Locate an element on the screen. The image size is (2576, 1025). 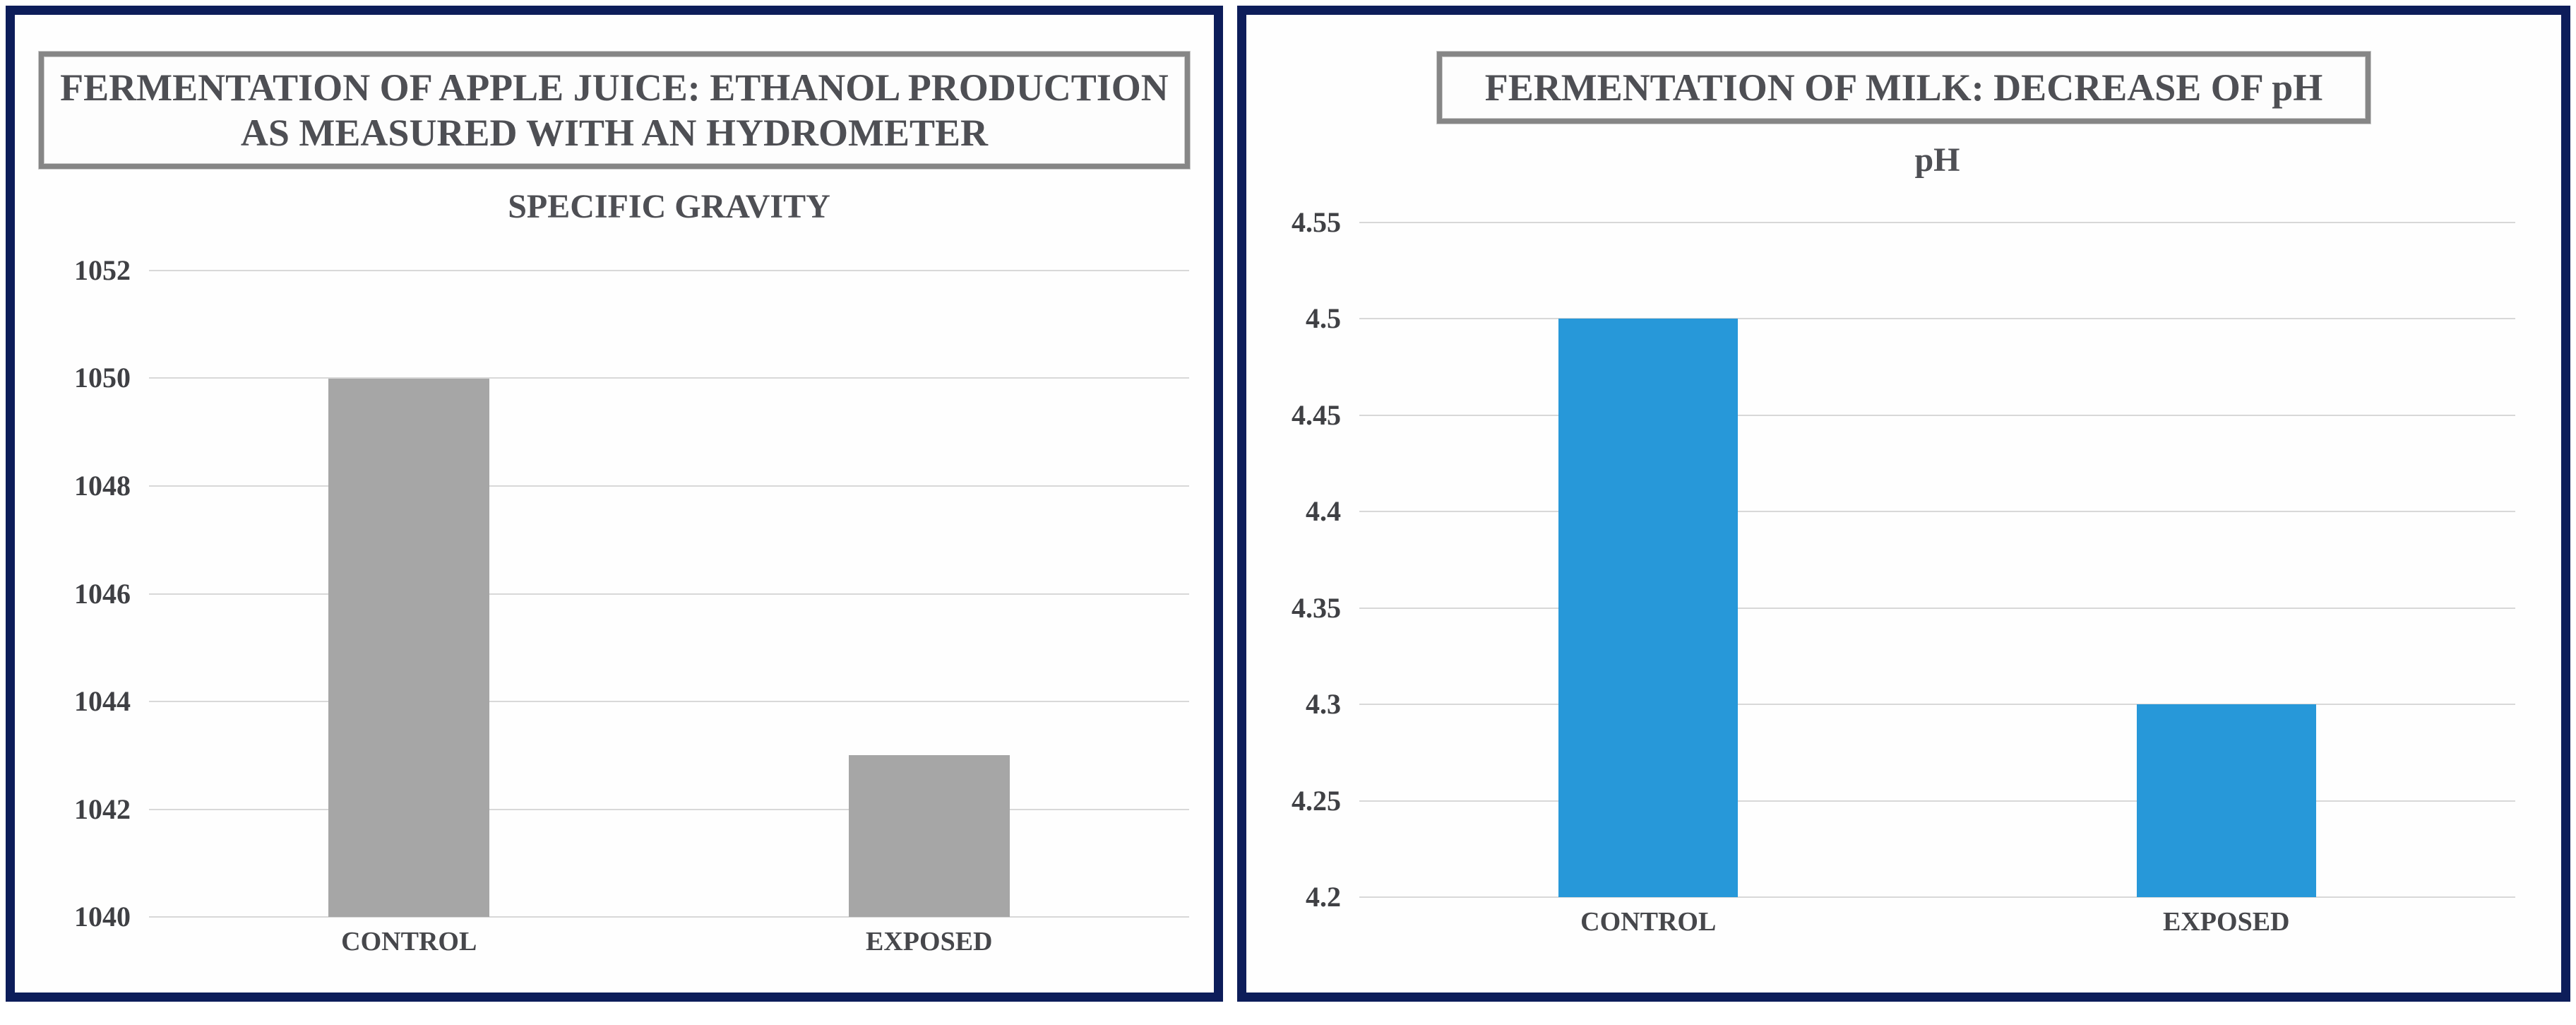
y-tick-label: 1050 is located at coordinates (102, 378).